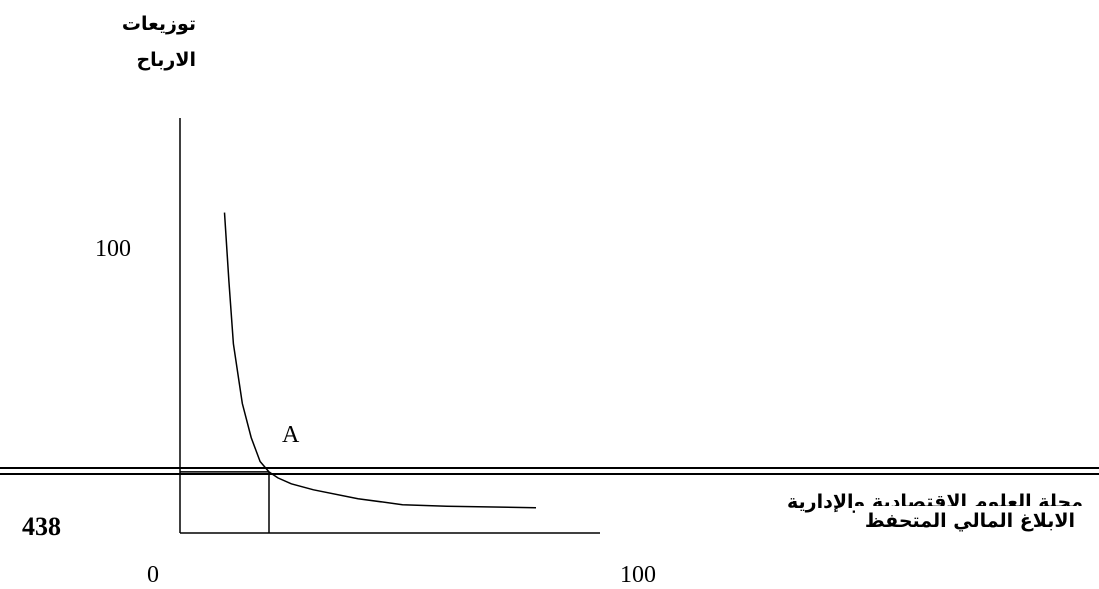 The height and width of the screenshot is (589, 1099). Describe the element at coordinates (158, 42) in the screenshot. I see `y-axis-label: توزيعات الارباح` at that location.